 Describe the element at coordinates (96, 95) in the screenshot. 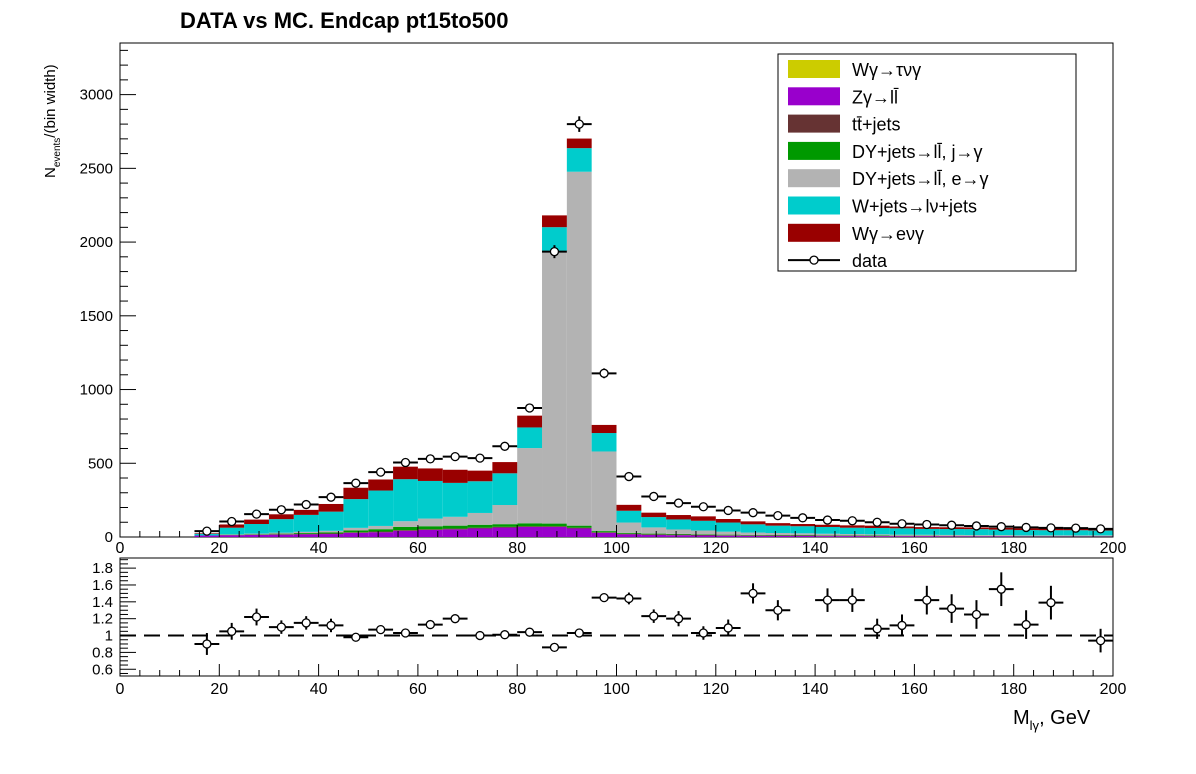

I see `y-tick-label: 3000` at that location.